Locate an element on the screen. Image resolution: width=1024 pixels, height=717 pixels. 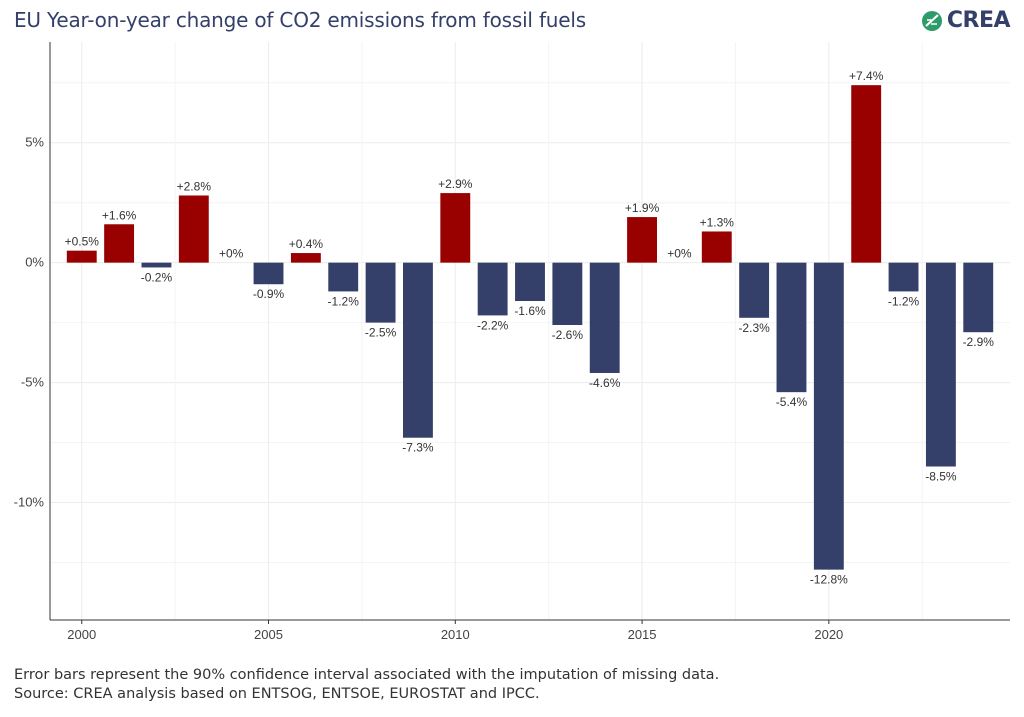
x-tick-label: 2005 is located at coordinates (268, 634).